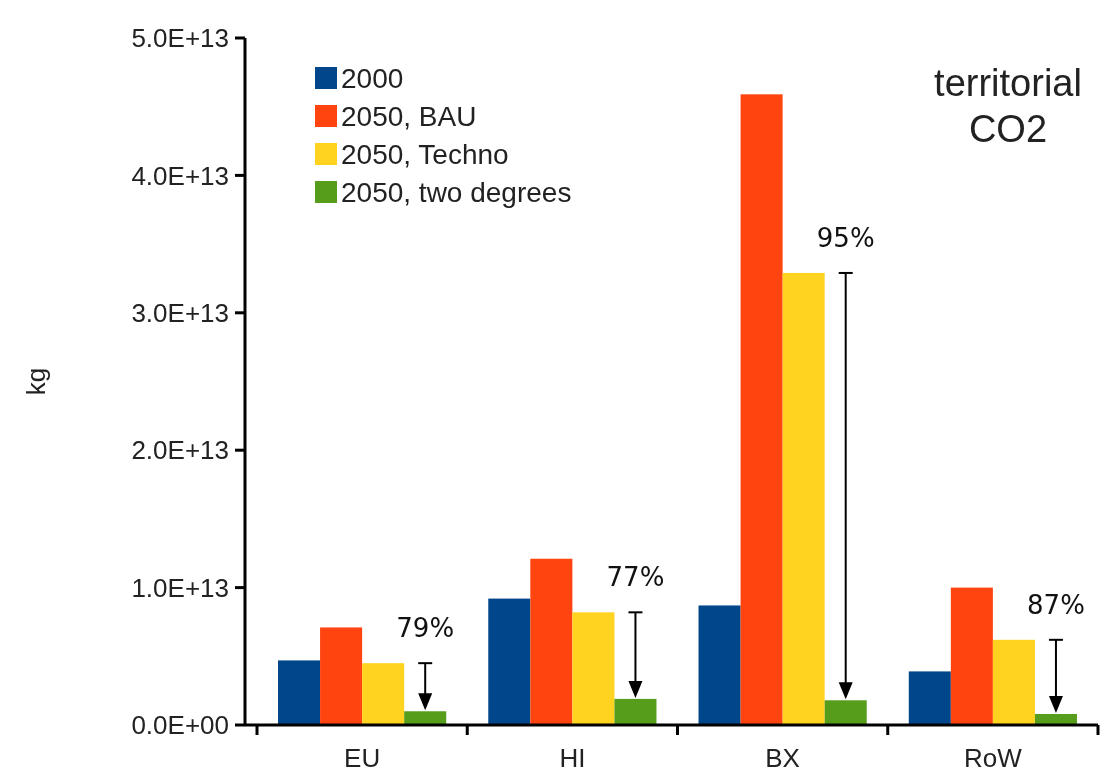 This screenshot has height=777, width=1115. I want to click on x-tick-label: BX, so click(782, 758).